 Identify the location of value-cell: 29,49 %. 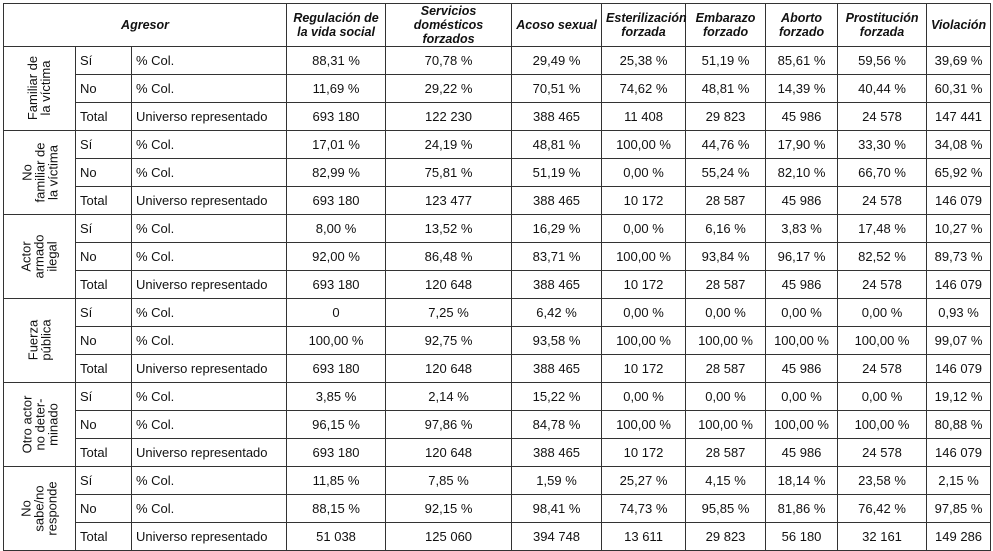
(557, 60).